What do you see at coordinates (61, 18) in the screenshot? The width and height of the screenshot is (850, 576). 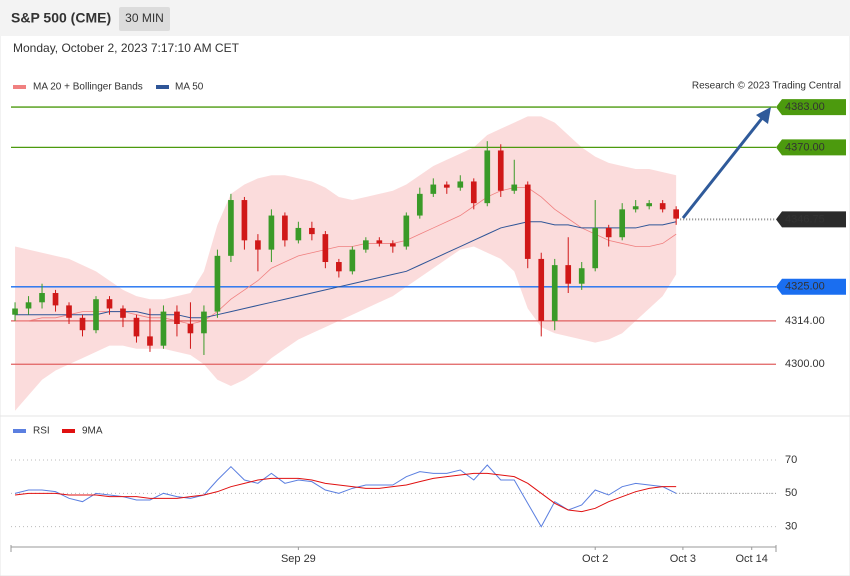 I see `title: S&P 500 (CME)` at bounding box center [61, 18].